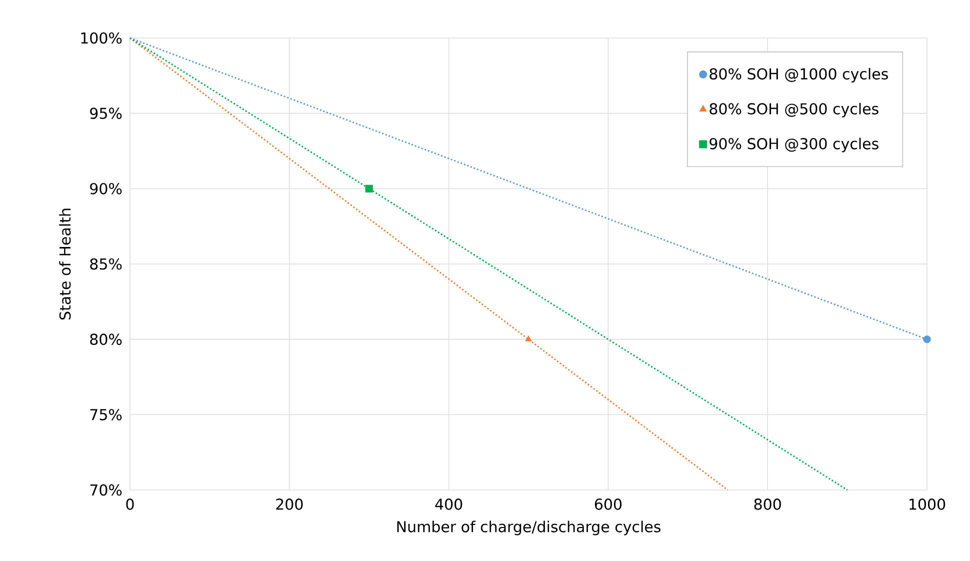 The width and height of the screenshot is (970, 561). What do you see at coordinates (65, 264) in the screenshot?
I see `y-axis-title: State of Health` at bounding box center [65, 264].